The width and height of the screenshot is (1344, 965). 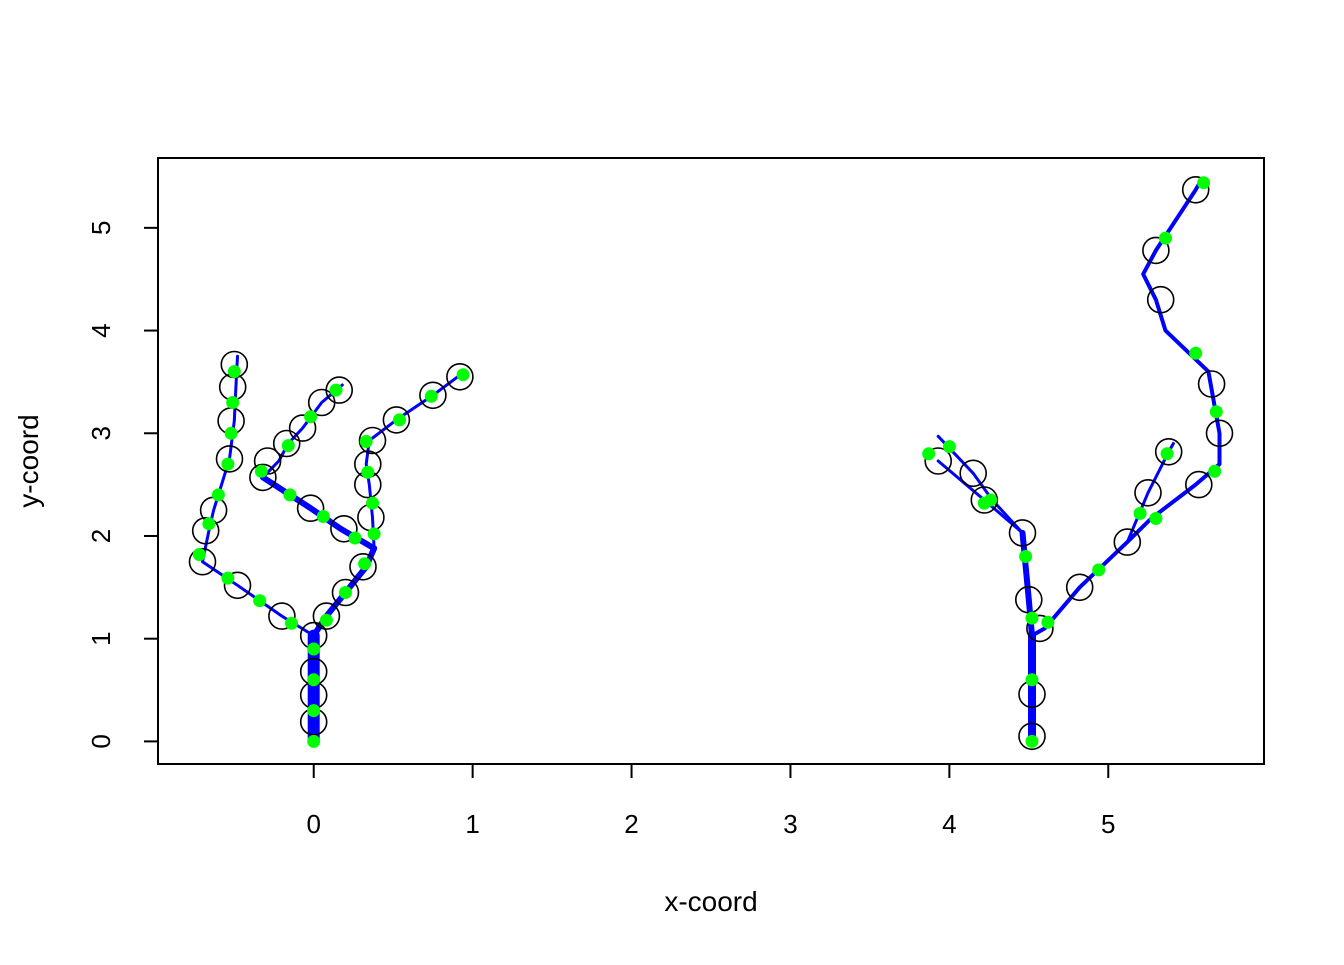 I want to click on y-tick-label: 5, so click(x=101, y=228).